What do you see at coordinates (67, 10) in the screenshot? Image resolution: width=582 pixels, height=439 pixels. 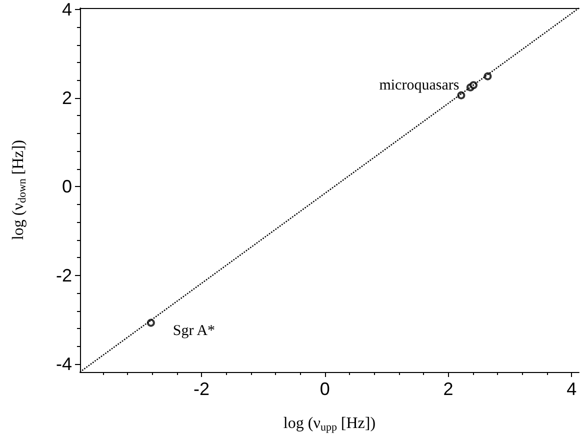 I see `y-tick-label: 4` at bounding box center [67, 10].